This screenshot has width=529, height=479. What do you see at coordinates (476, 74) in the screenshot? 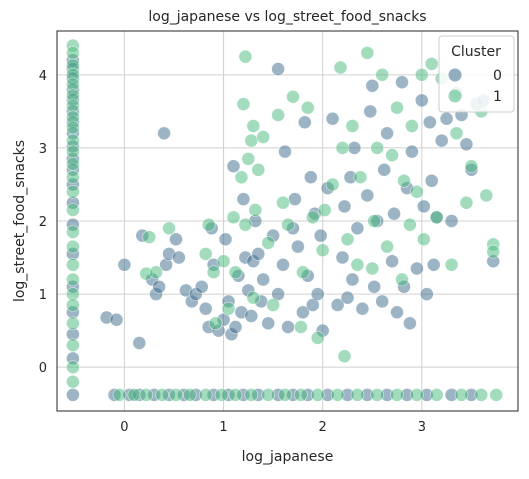
I see `legend: Cluster 0 1` at bounding box center [476, 74].